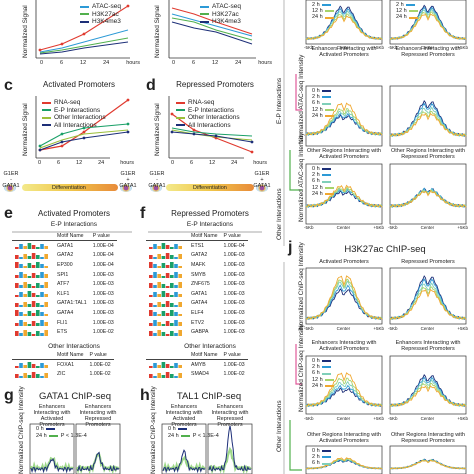 This screenshot has height=474, width=474. What do you see at coordinates (198, 364) in the screenshot?
I see `motif-name: AMYB` at bounding box center [198, 364].